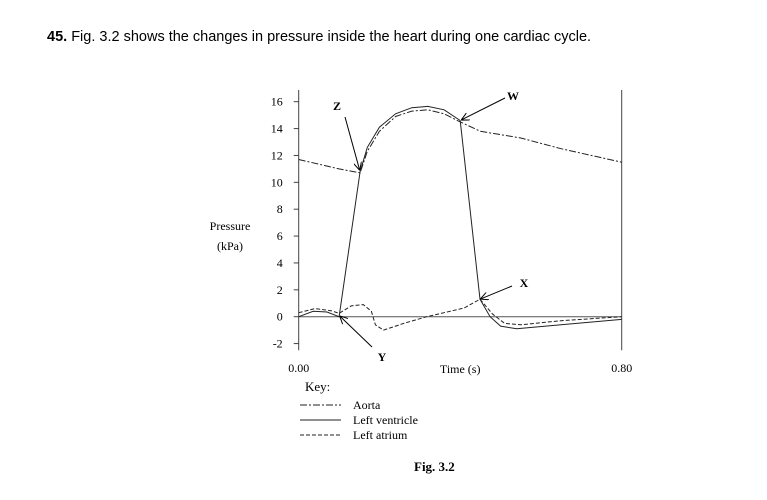  Describe the element at coordinates (280, 290) in the screenshot. I see `y-tick-label: 2` at that location.